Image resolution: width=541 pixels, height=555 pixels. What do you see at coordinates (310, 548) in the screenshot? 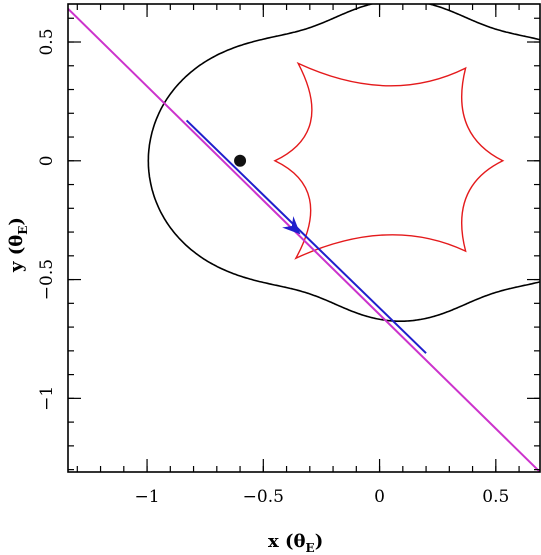
I see `x-axis-label-subscript: E` at bounding box center [310, 548].